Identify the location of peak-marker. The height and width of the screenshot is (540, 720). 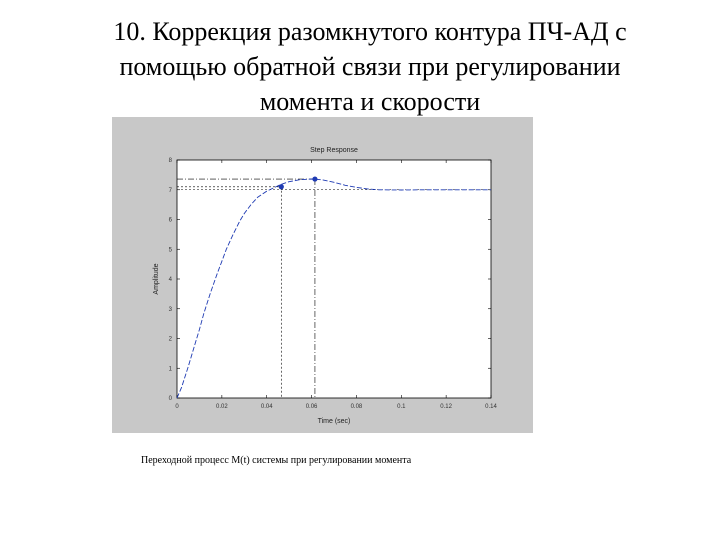
(315, 179).